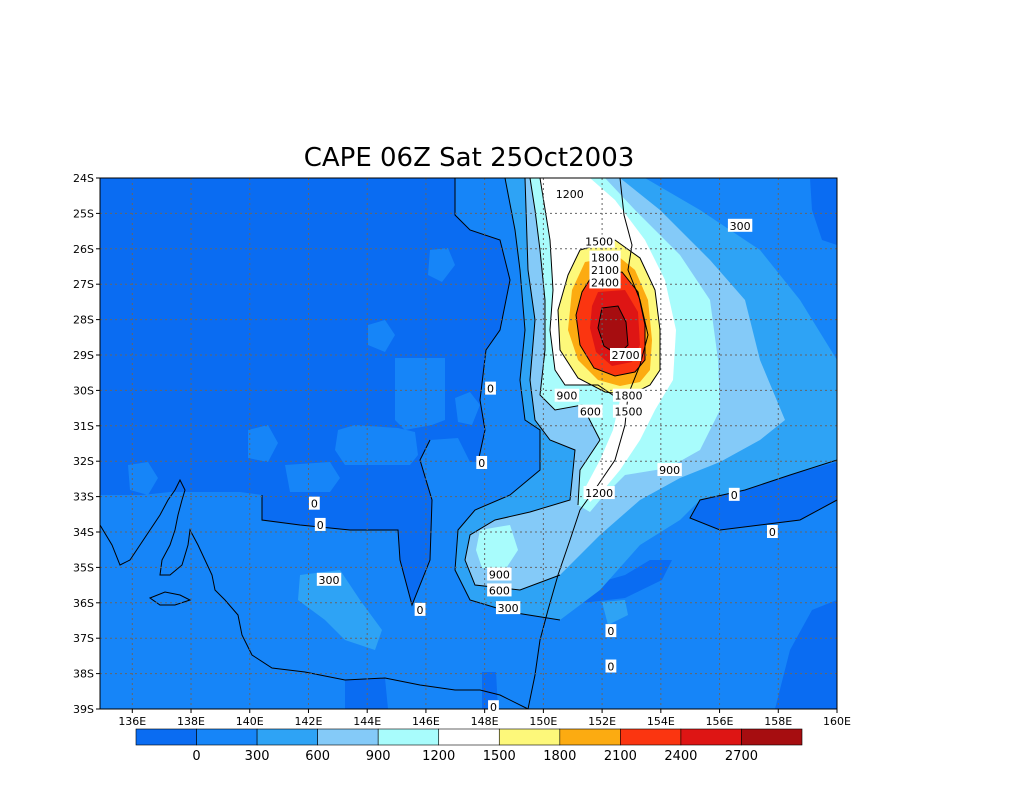 This screenshot has width=1024, height=804. Describe the element at coordinates (559, 756) in the screenshot. I see `colorbar-label: 1800` at that location.